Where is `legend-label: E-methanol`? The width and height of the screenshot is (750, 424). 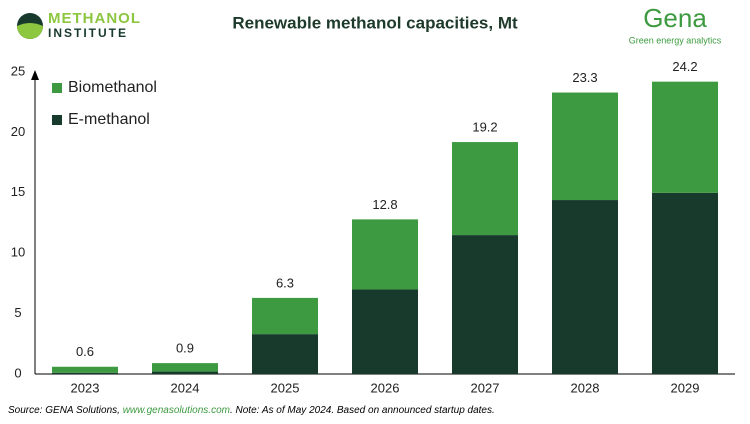
legend-label: E-methanol is located at coordinates (109, 119).